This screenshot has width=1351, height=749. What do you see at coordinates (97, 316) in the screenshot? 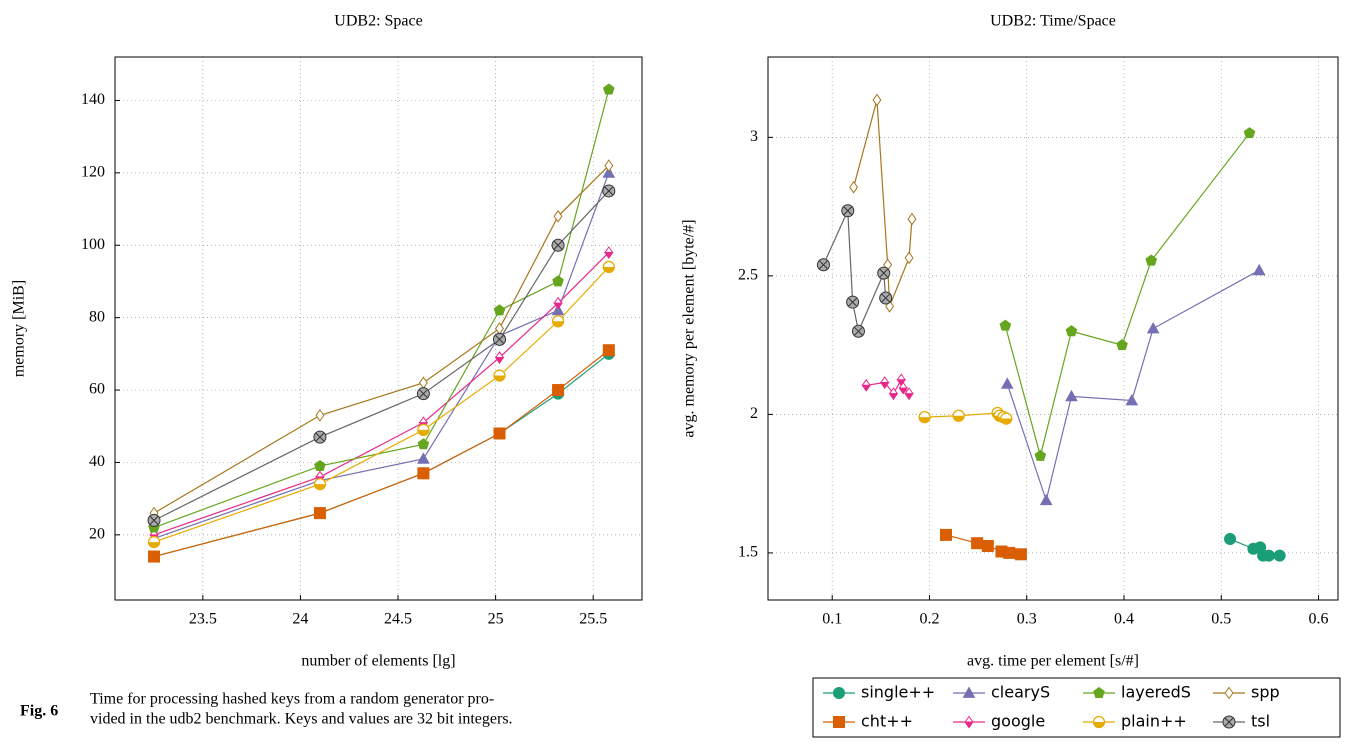
I see `y-tick-label: 80` at bounding box center [97, 316].